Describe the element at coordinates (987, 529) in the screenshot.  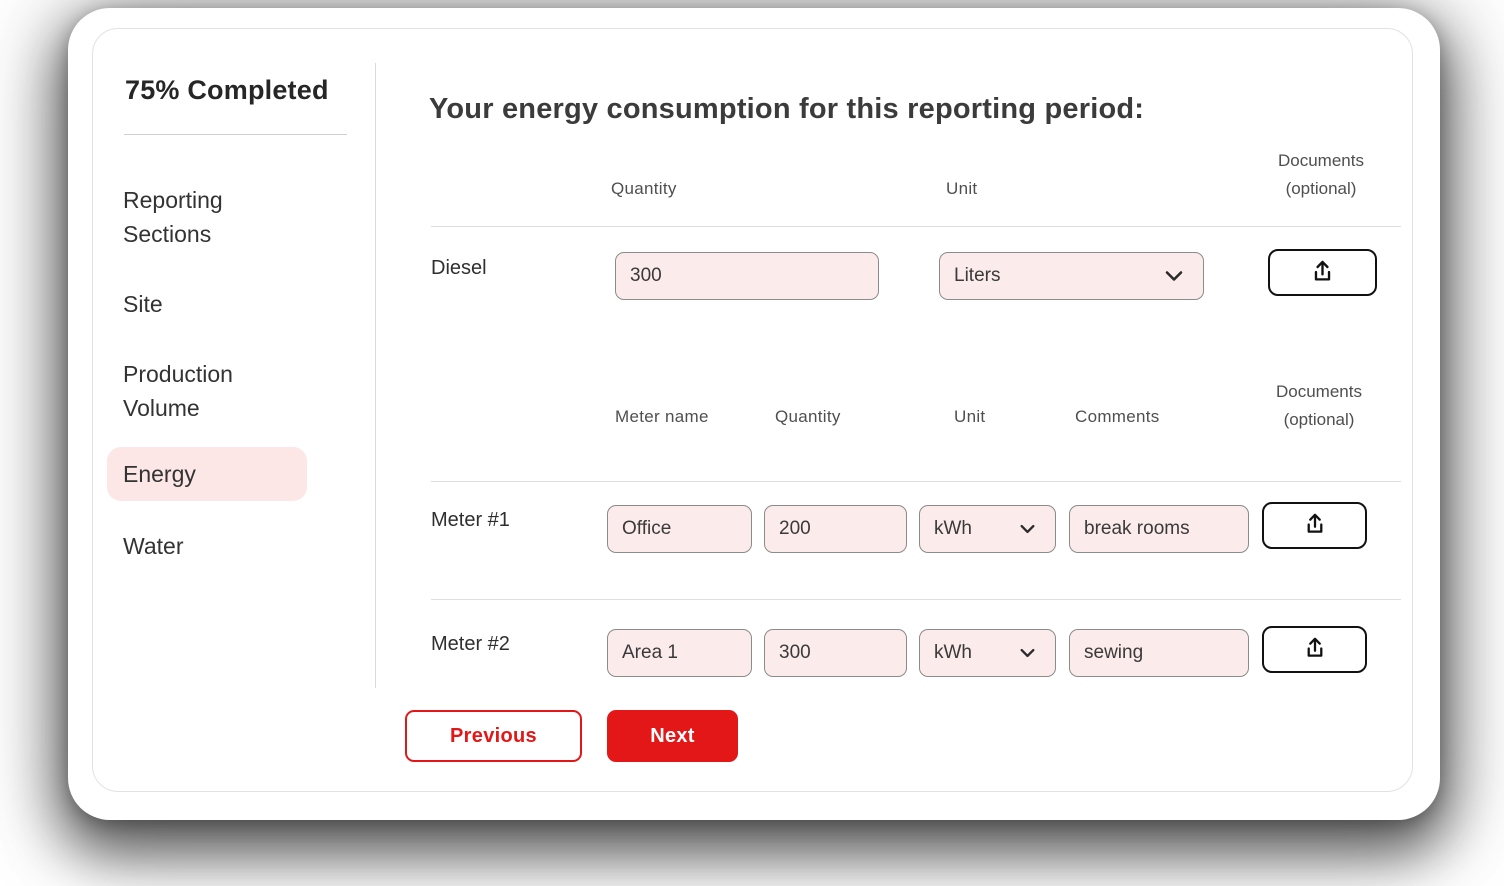
I see `meter1-unit-select: kWh` at that location.